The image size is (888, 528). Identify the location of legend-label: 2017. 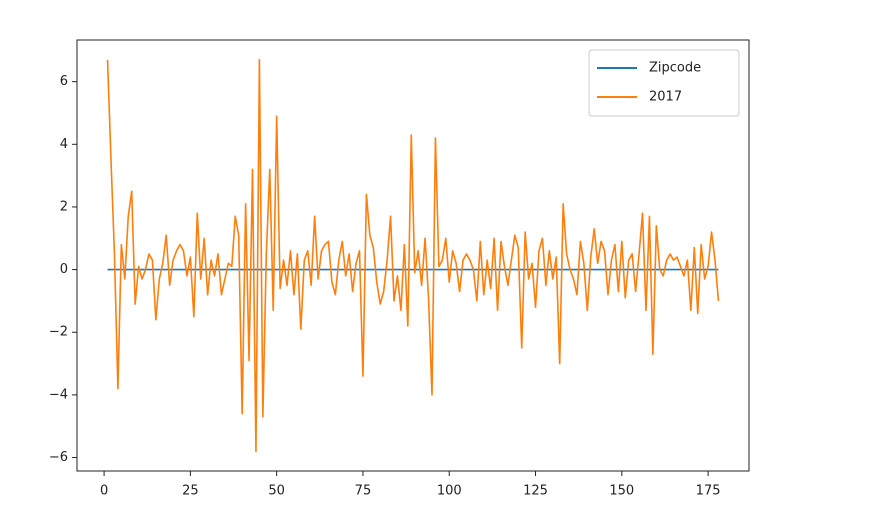
(665, 97).